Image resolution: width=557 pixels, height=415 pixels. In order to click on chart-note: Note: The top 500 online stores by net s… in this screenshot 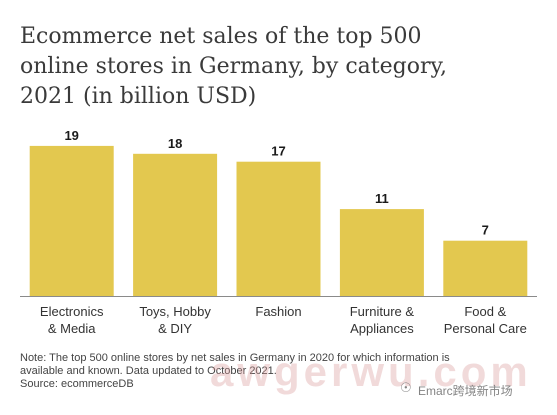, I will do `click(280, 371)`.